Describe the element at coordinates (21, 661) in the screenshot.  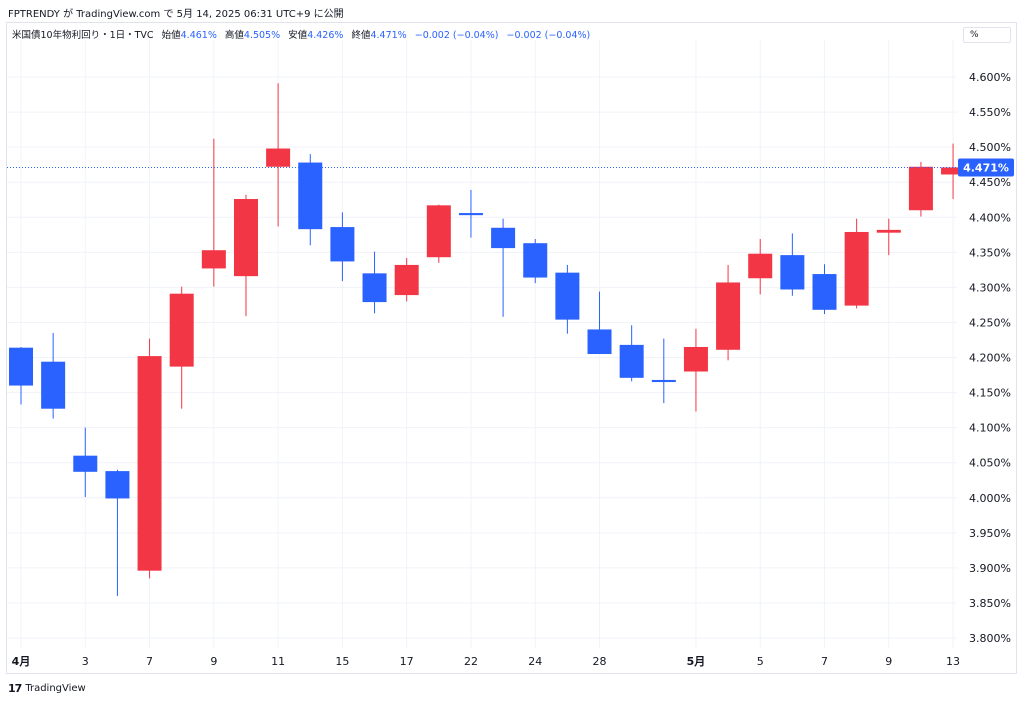
I see `x-tick-label: 4月` at that location.